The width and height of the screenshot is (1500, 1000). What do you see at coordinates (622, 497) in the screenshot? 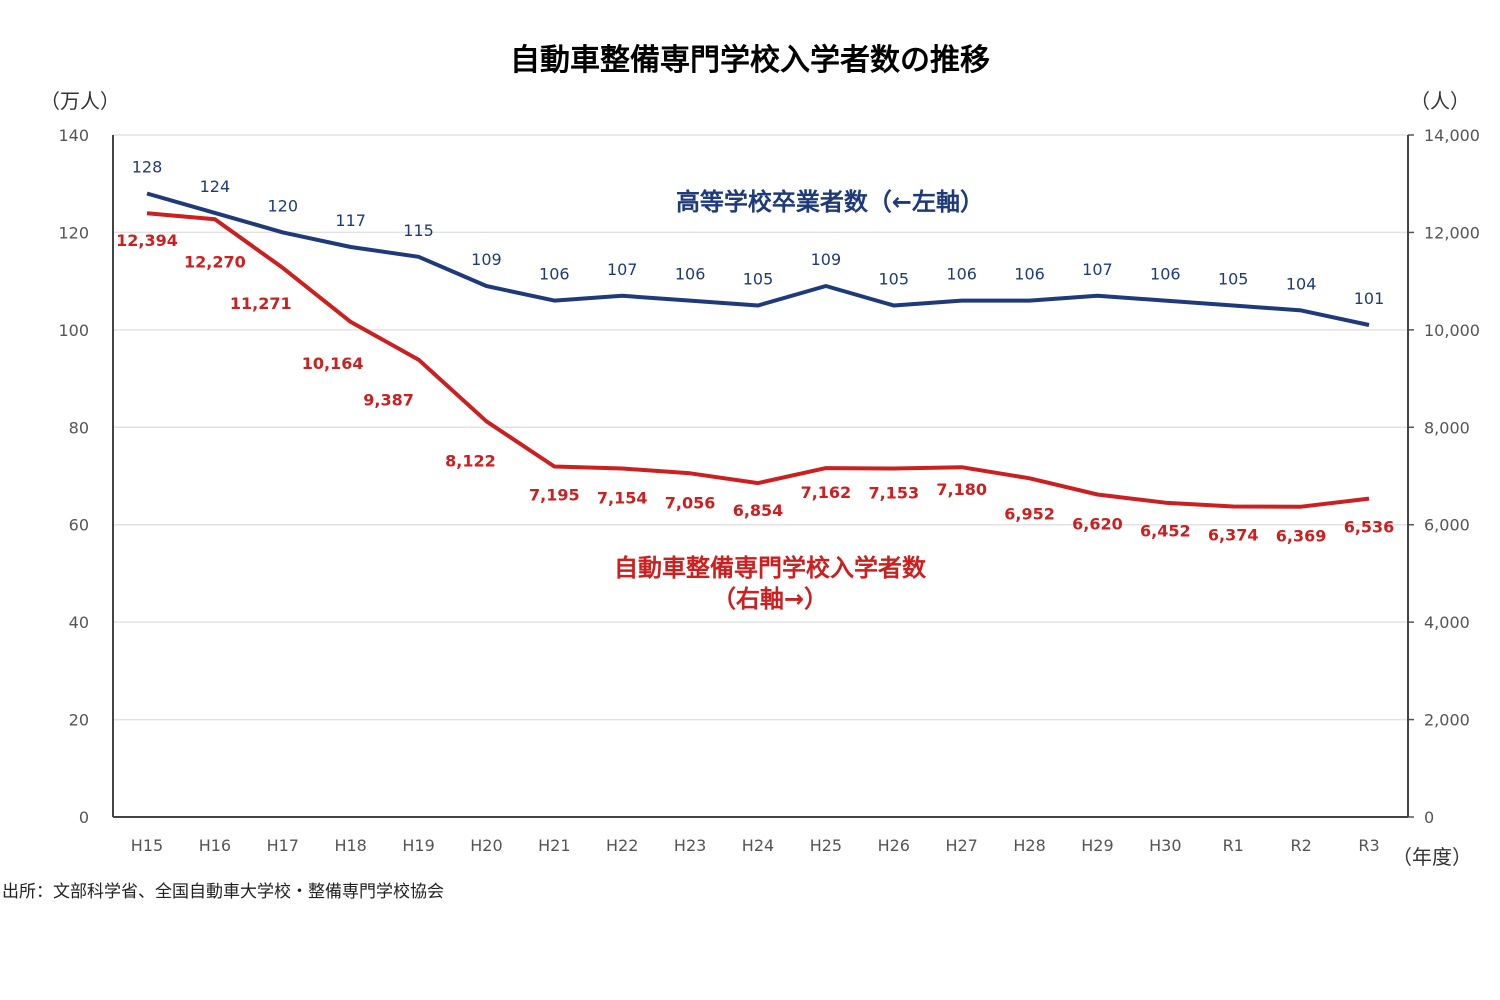
I see `enrollment-data-label: 7,154` at bounding box center [622, 497].